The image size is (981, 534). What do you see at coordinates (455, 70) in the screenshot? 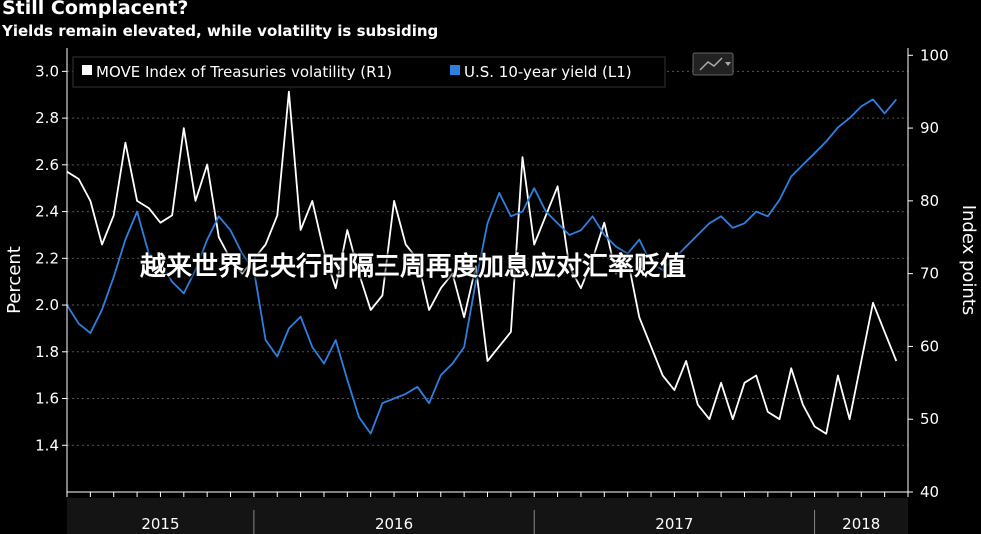
I see `legend-swatch-yield` at bounding box center [455, 70].